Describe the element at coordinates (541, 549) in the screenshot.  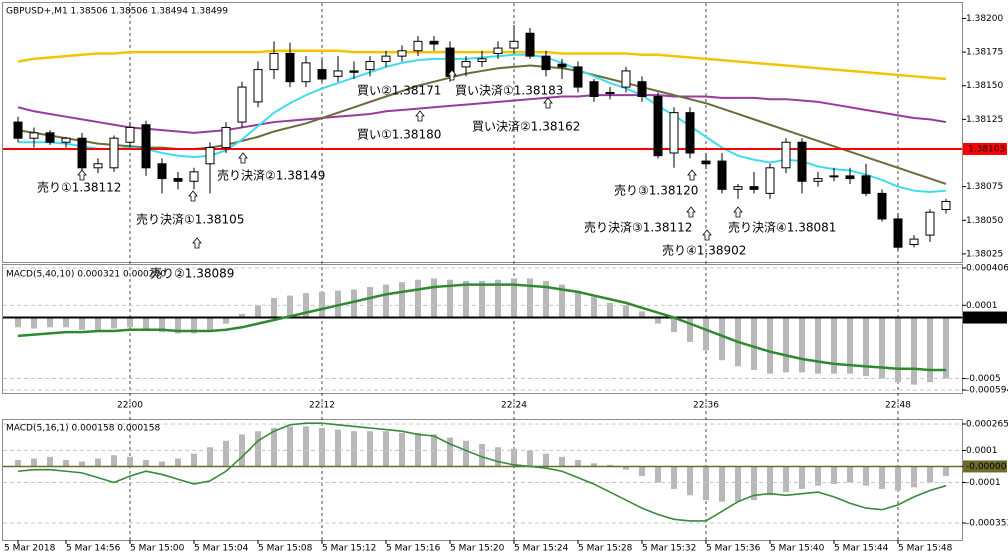
I see `x-tick-label: 5 Mar 15:24` at that location.